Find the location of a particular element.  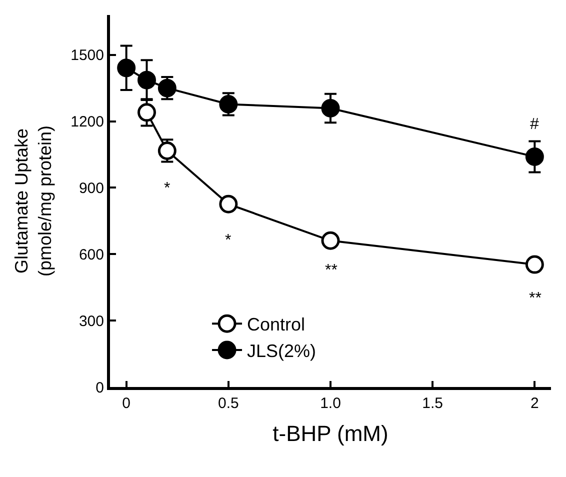

annotation: # is located at coordinates (534, 124).